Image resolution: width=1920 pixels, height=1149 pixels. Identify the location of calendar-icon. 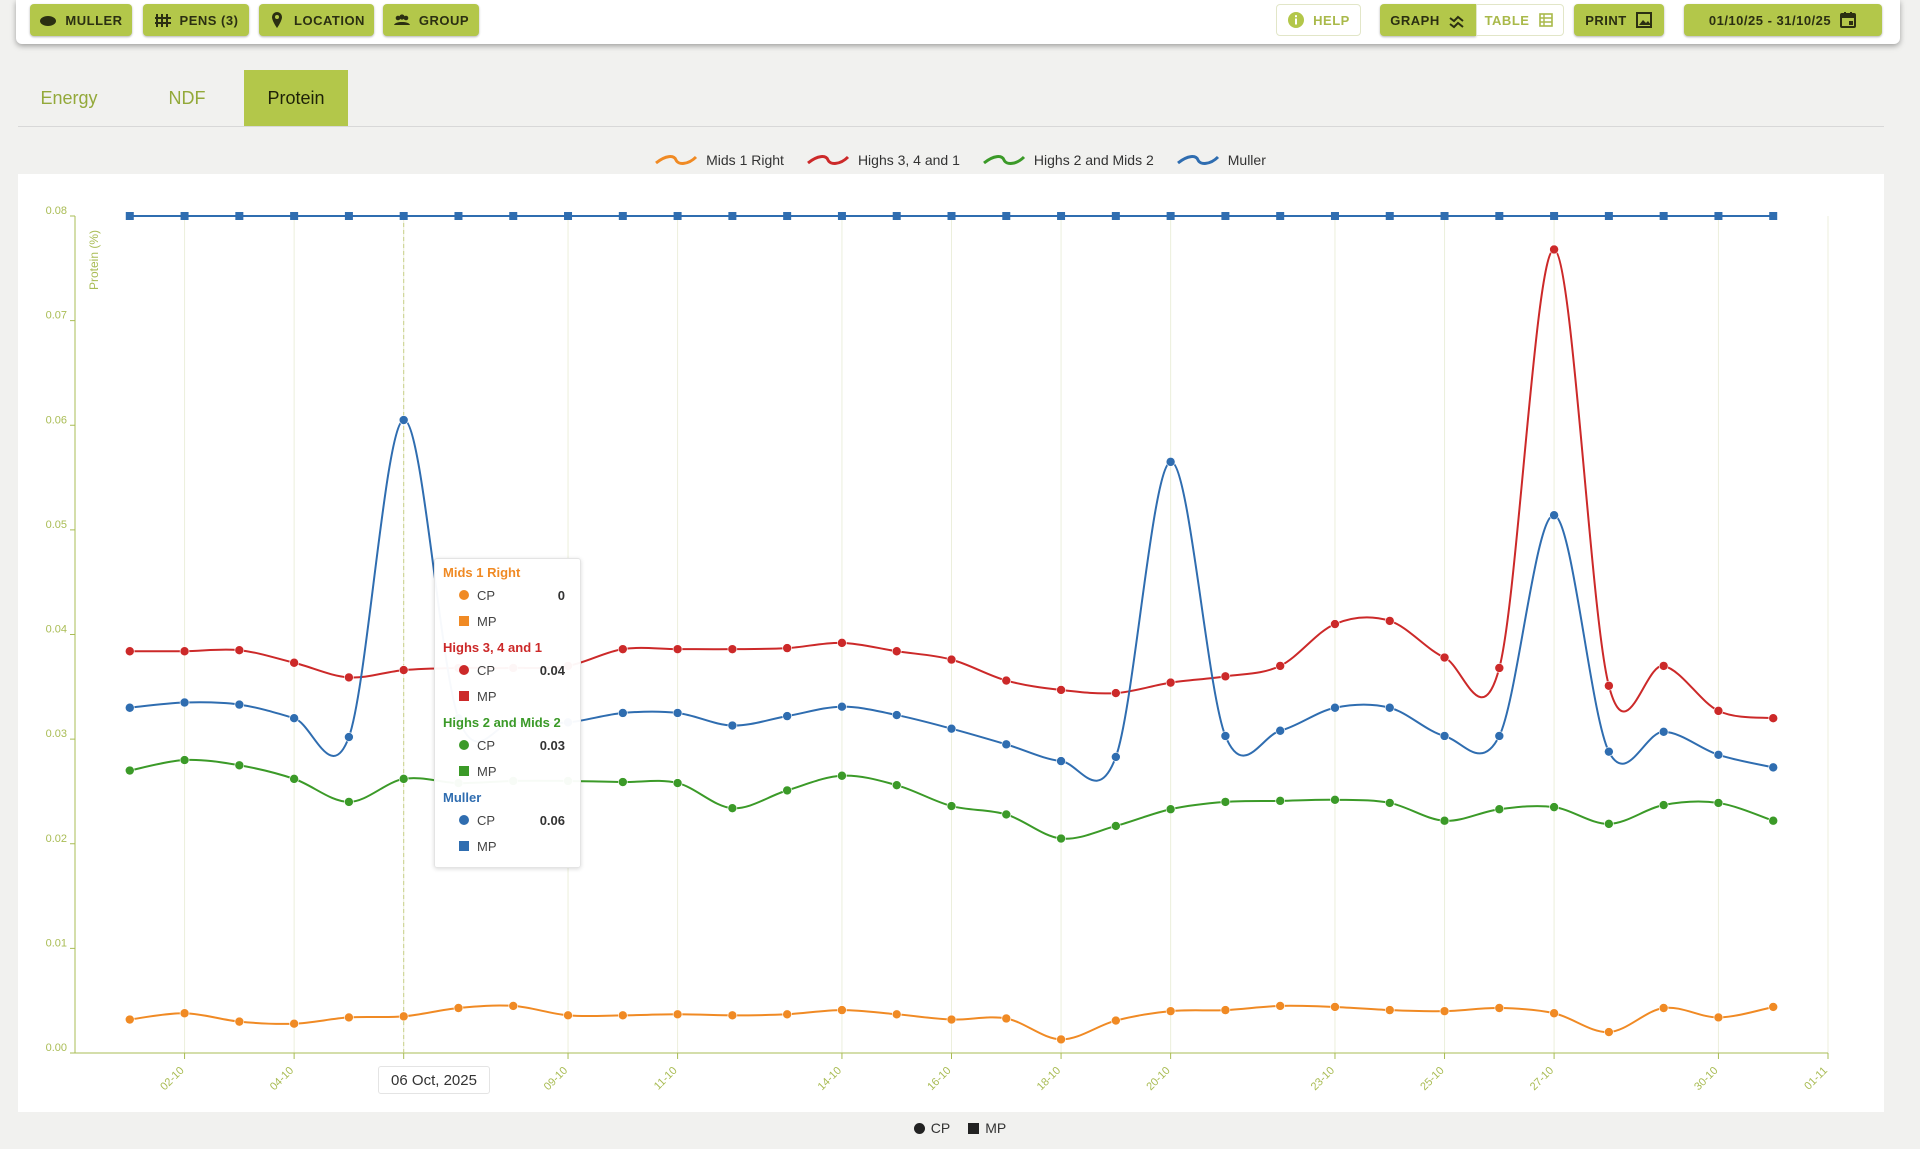
(1848, 20).